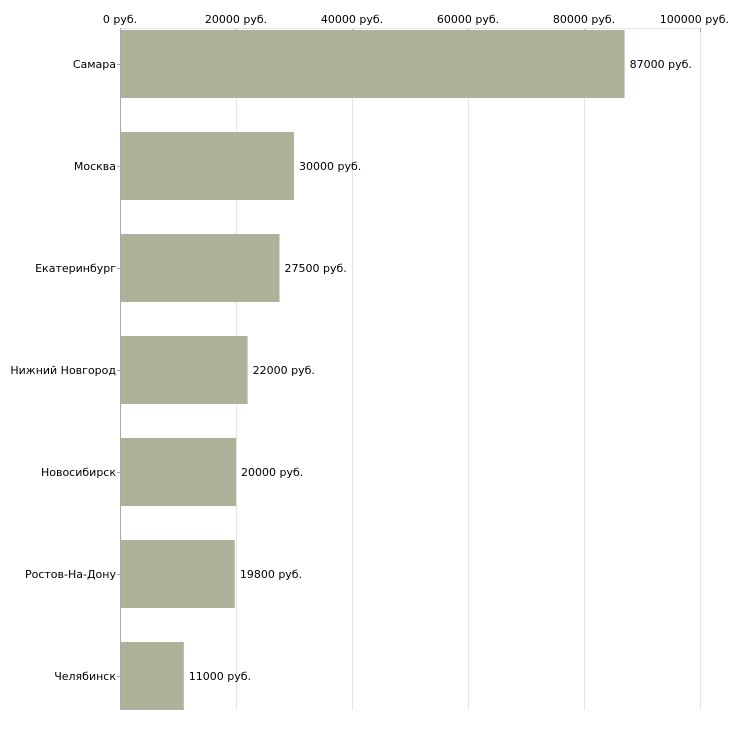  What do you see at coordinates (661, 64) in the screenshot?
I see `value-label: 87000 руб.` at bounding box center [661, 64].